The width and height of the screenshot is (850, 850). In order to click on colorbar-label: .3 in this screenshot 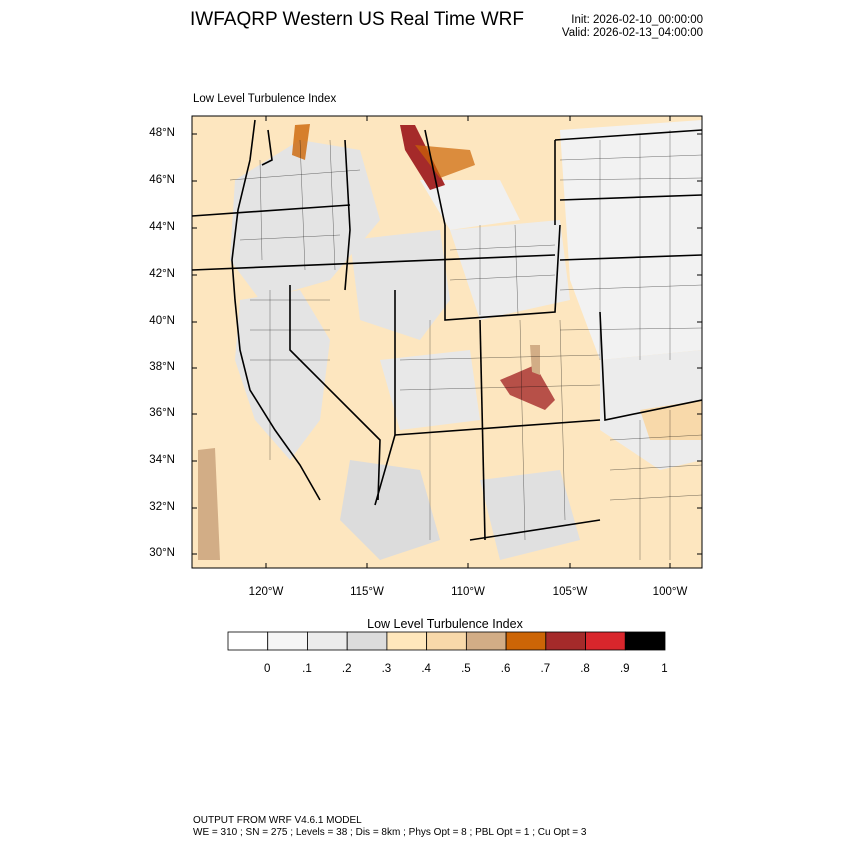, I will do `click(386, 669)`.